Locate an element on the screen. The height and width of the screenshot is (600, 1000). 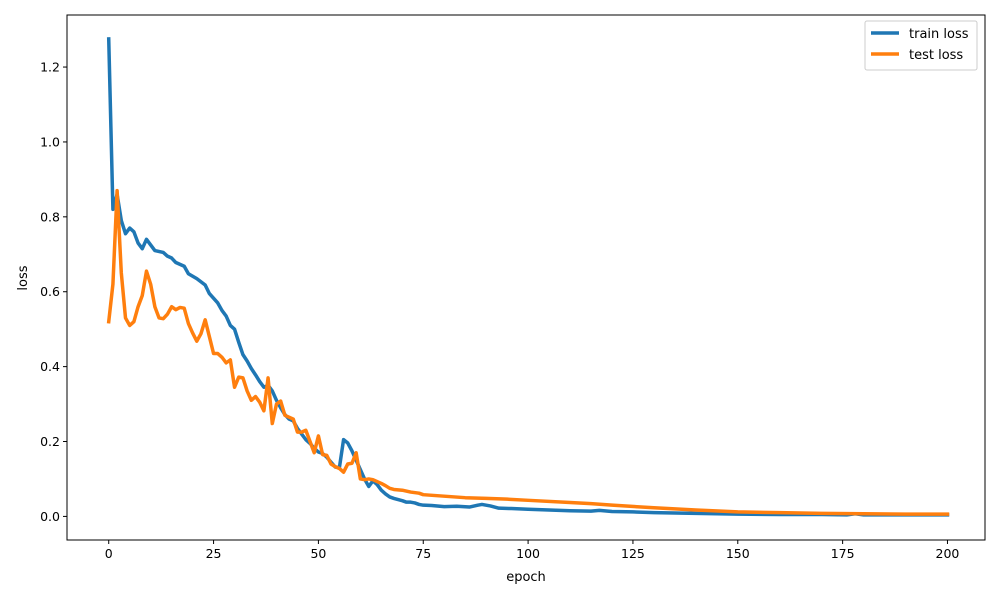
x-tick-label: 200 is located at coordinates (948, 553).